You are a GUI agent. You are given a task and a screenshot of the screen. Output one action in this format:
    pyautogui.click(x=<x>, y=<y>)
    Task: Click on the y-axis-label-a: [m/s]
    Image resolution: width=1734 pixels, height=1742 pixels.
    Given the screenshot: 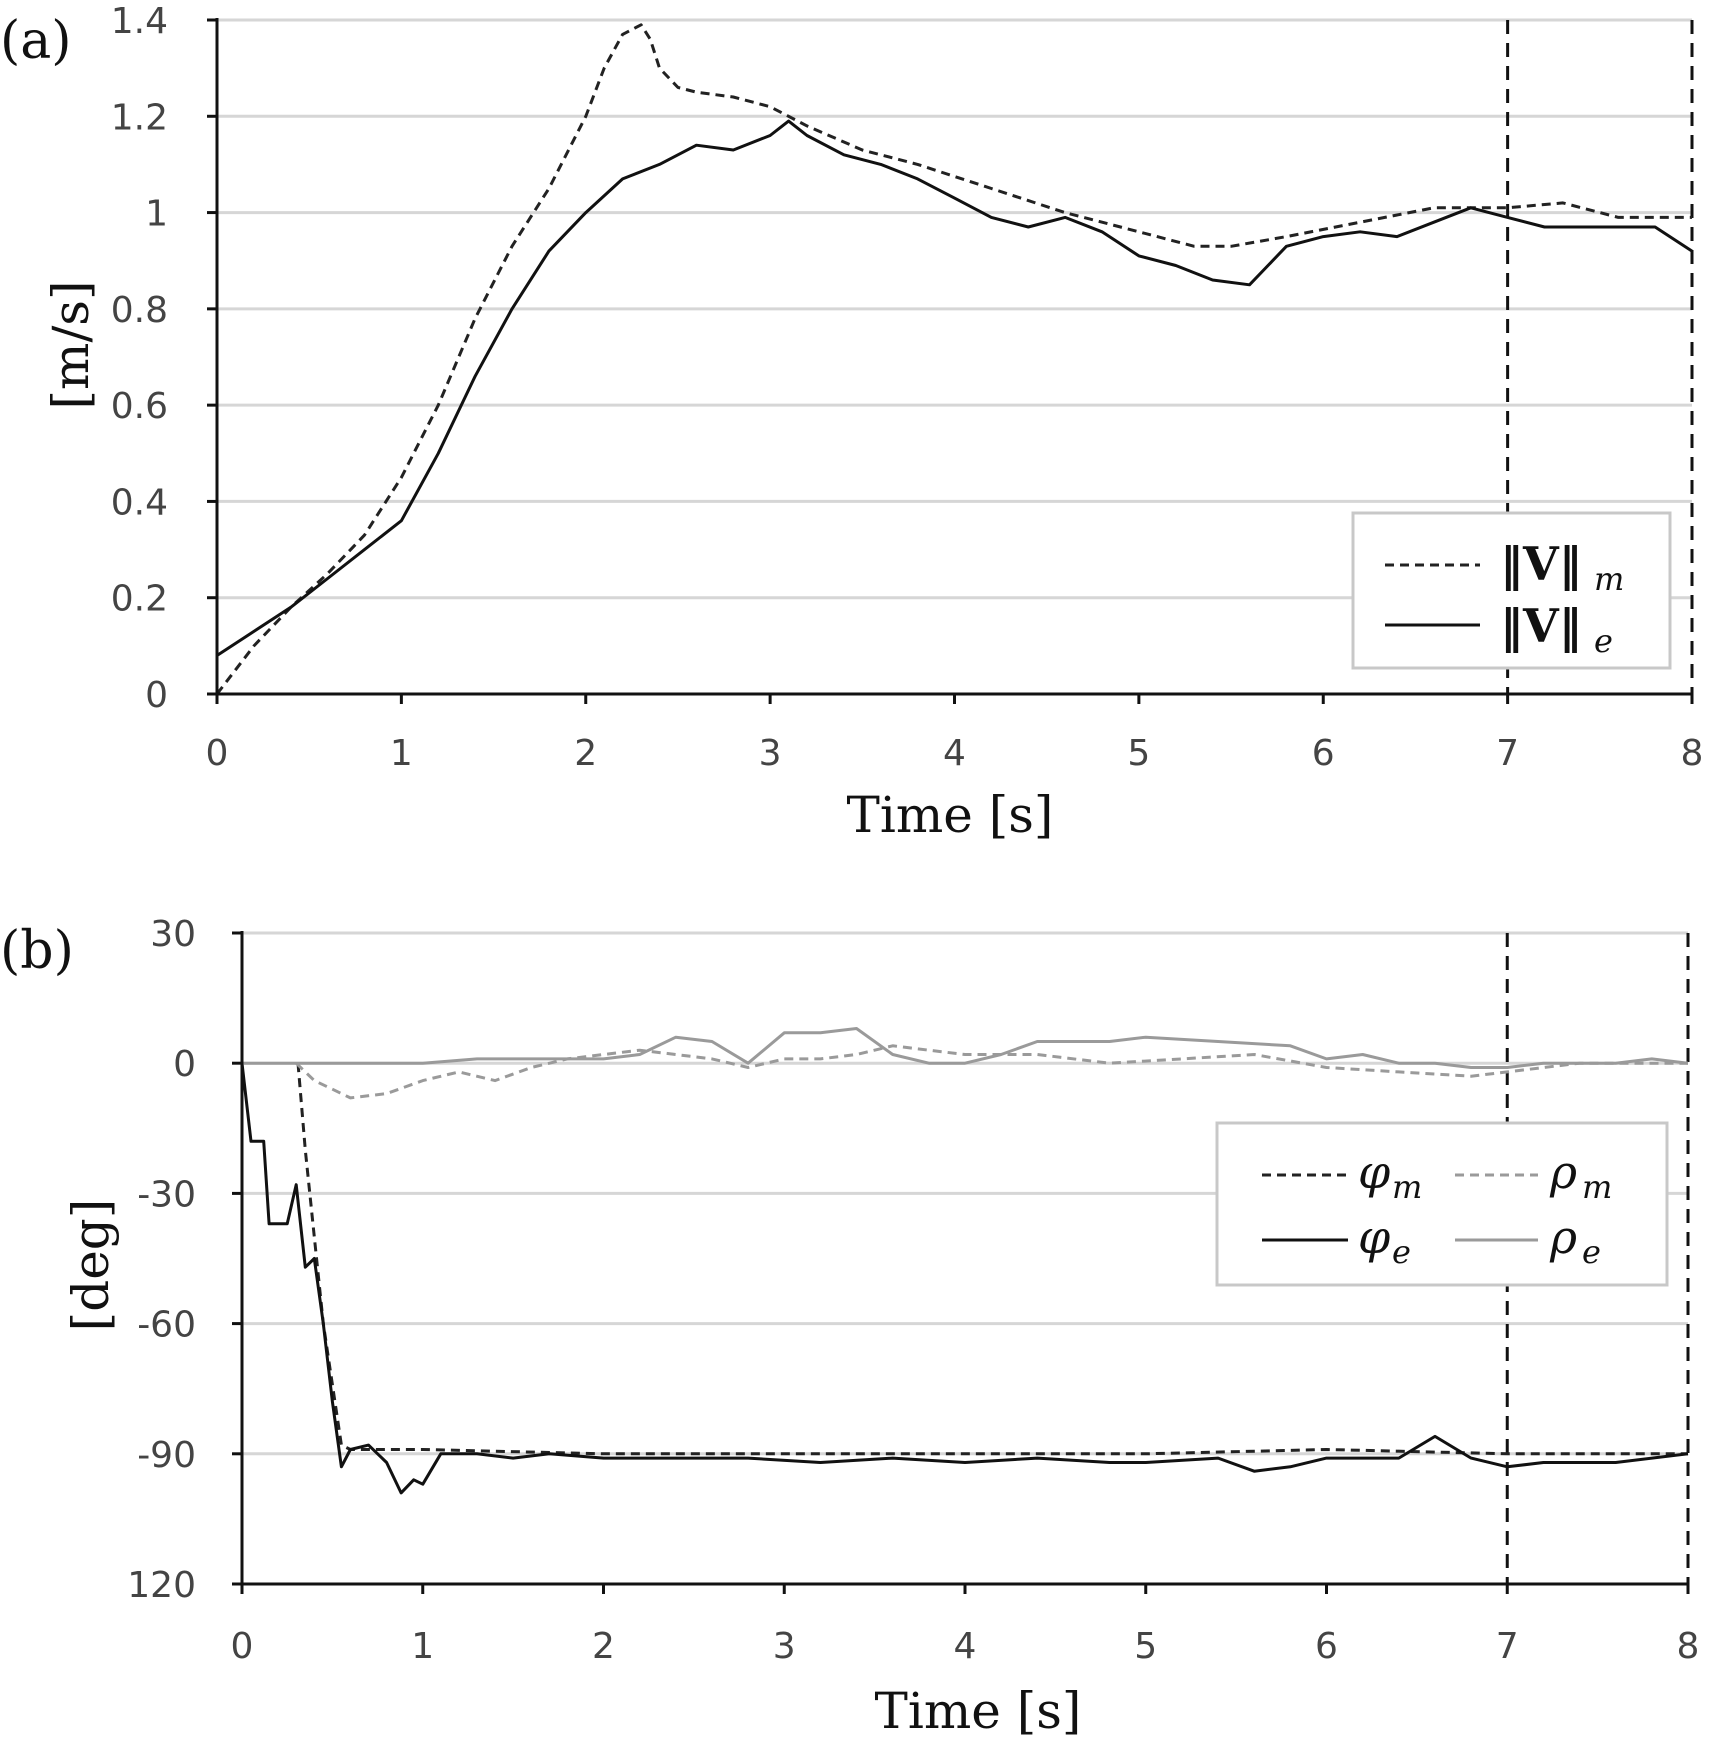 What is the action you would take?
    pyautogui.click(x=71, y=345)
    